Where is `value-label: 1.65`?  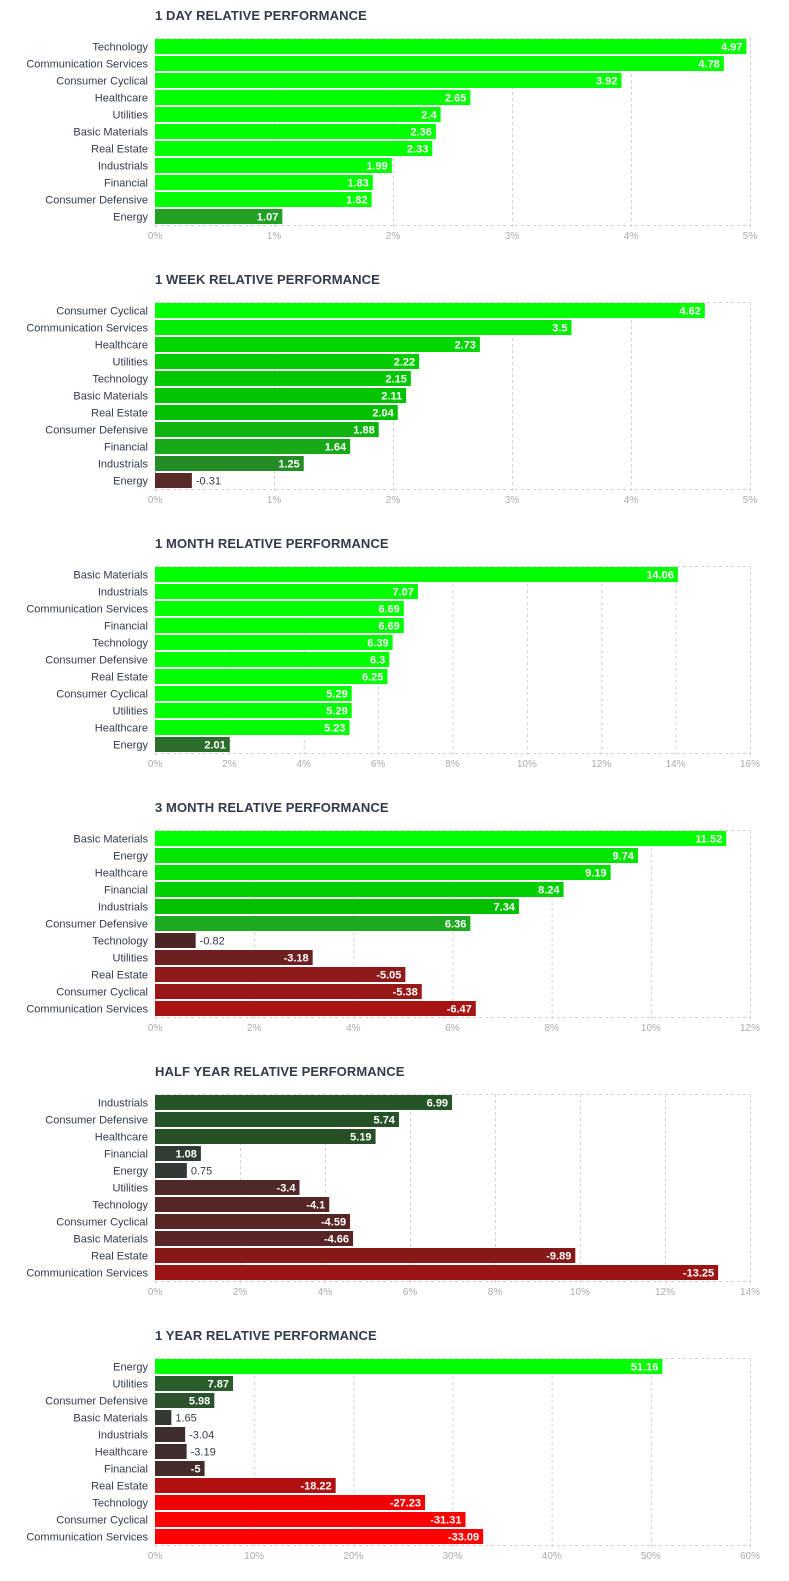
value-label: 1.65 is located at coordinates (185, 1419).